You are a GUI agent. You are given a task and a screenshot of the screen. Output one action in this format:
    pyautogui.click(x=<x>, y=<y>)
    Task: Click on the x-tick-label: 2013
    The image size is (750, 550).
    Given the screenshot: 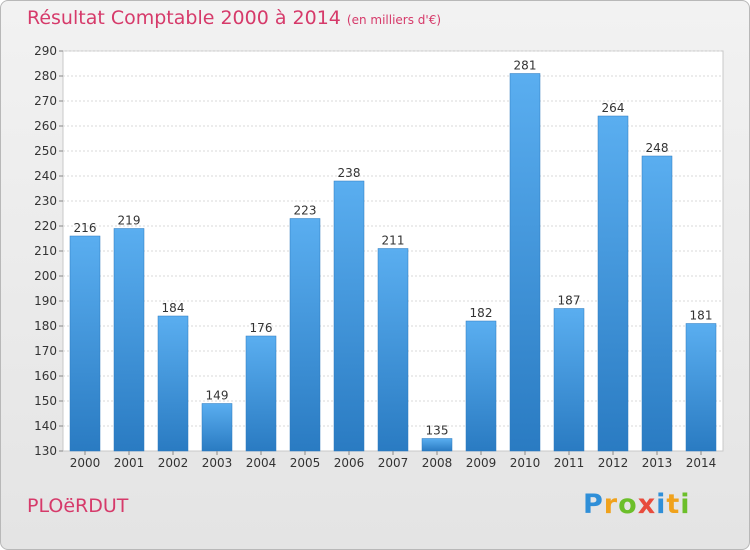 What is the action you would take?
    pyautogui.click(x=657, y=463)
    